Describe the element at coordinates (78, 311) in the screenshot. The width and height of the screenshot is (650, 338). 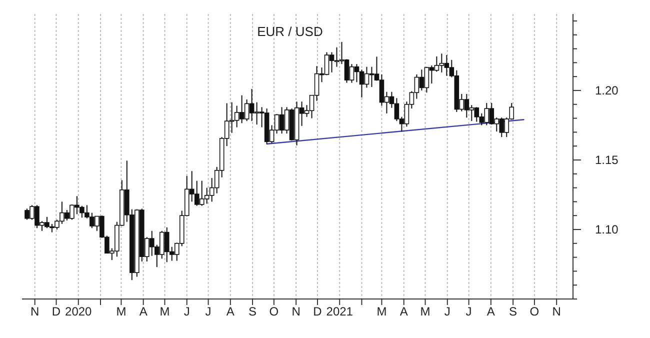
I see `x-tick-label: 2020` at that location.